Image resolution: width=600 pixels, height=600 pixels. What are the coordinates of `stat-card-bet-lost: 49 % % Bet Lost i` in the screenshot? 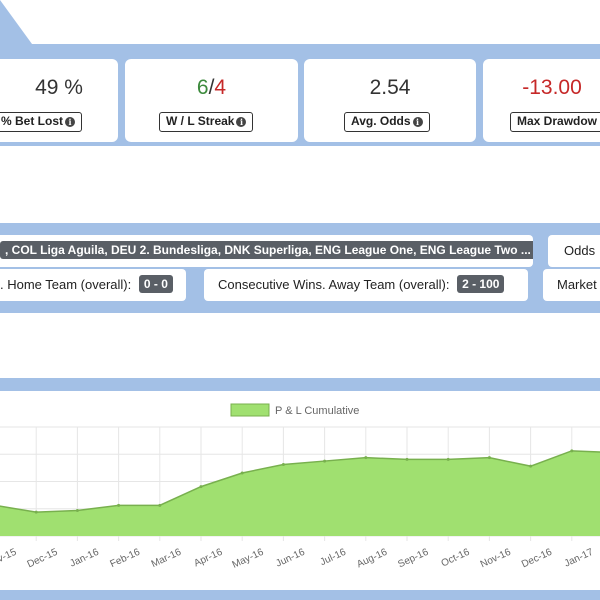 It's located at (59, 100).